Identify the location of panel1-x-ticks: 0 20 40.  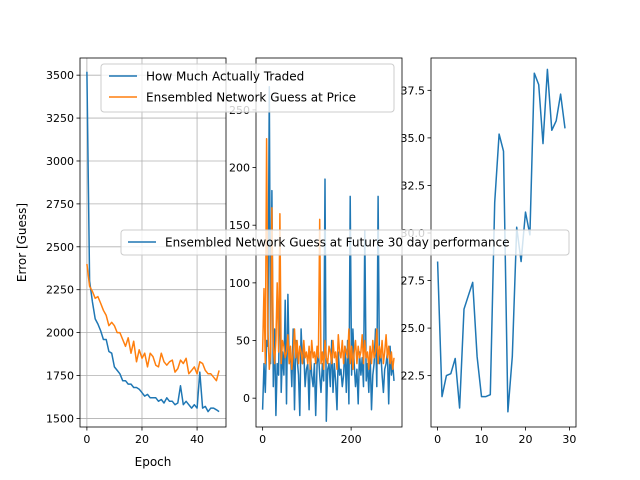
(143, 436).